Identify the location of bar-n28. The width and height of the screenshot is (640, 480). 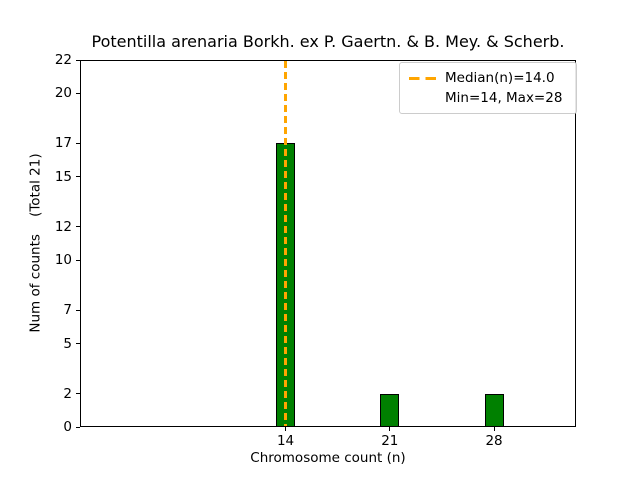
(494, 410).